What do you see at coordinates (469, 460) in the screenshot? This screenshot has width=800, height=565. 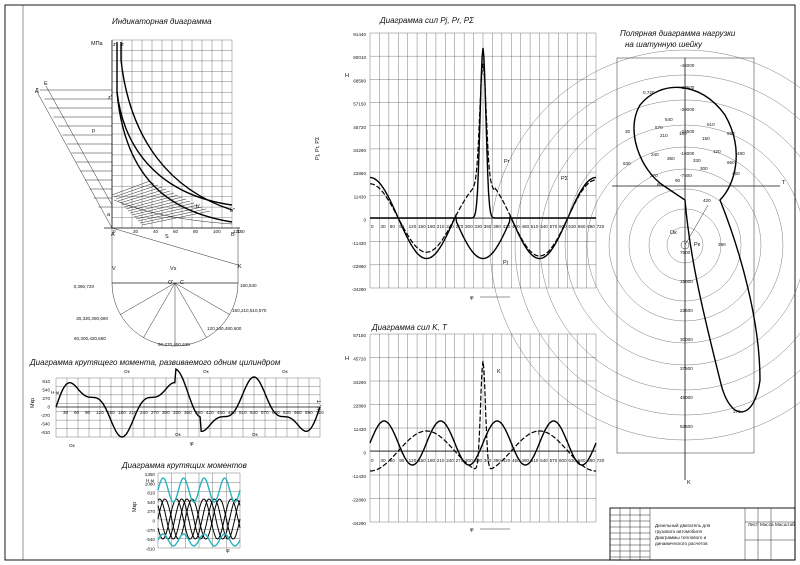 I see `forces-kt-x-tick: 300` at bounding box center [469, 460].